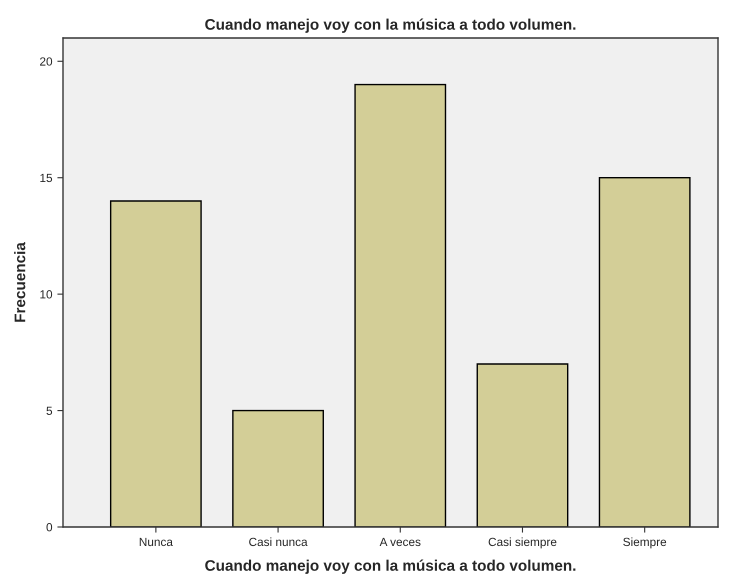  What do you see at coordinates (400, 542) in the screenshot?
I see `x-tick-label: A veces` at bounding box center [400, 542].